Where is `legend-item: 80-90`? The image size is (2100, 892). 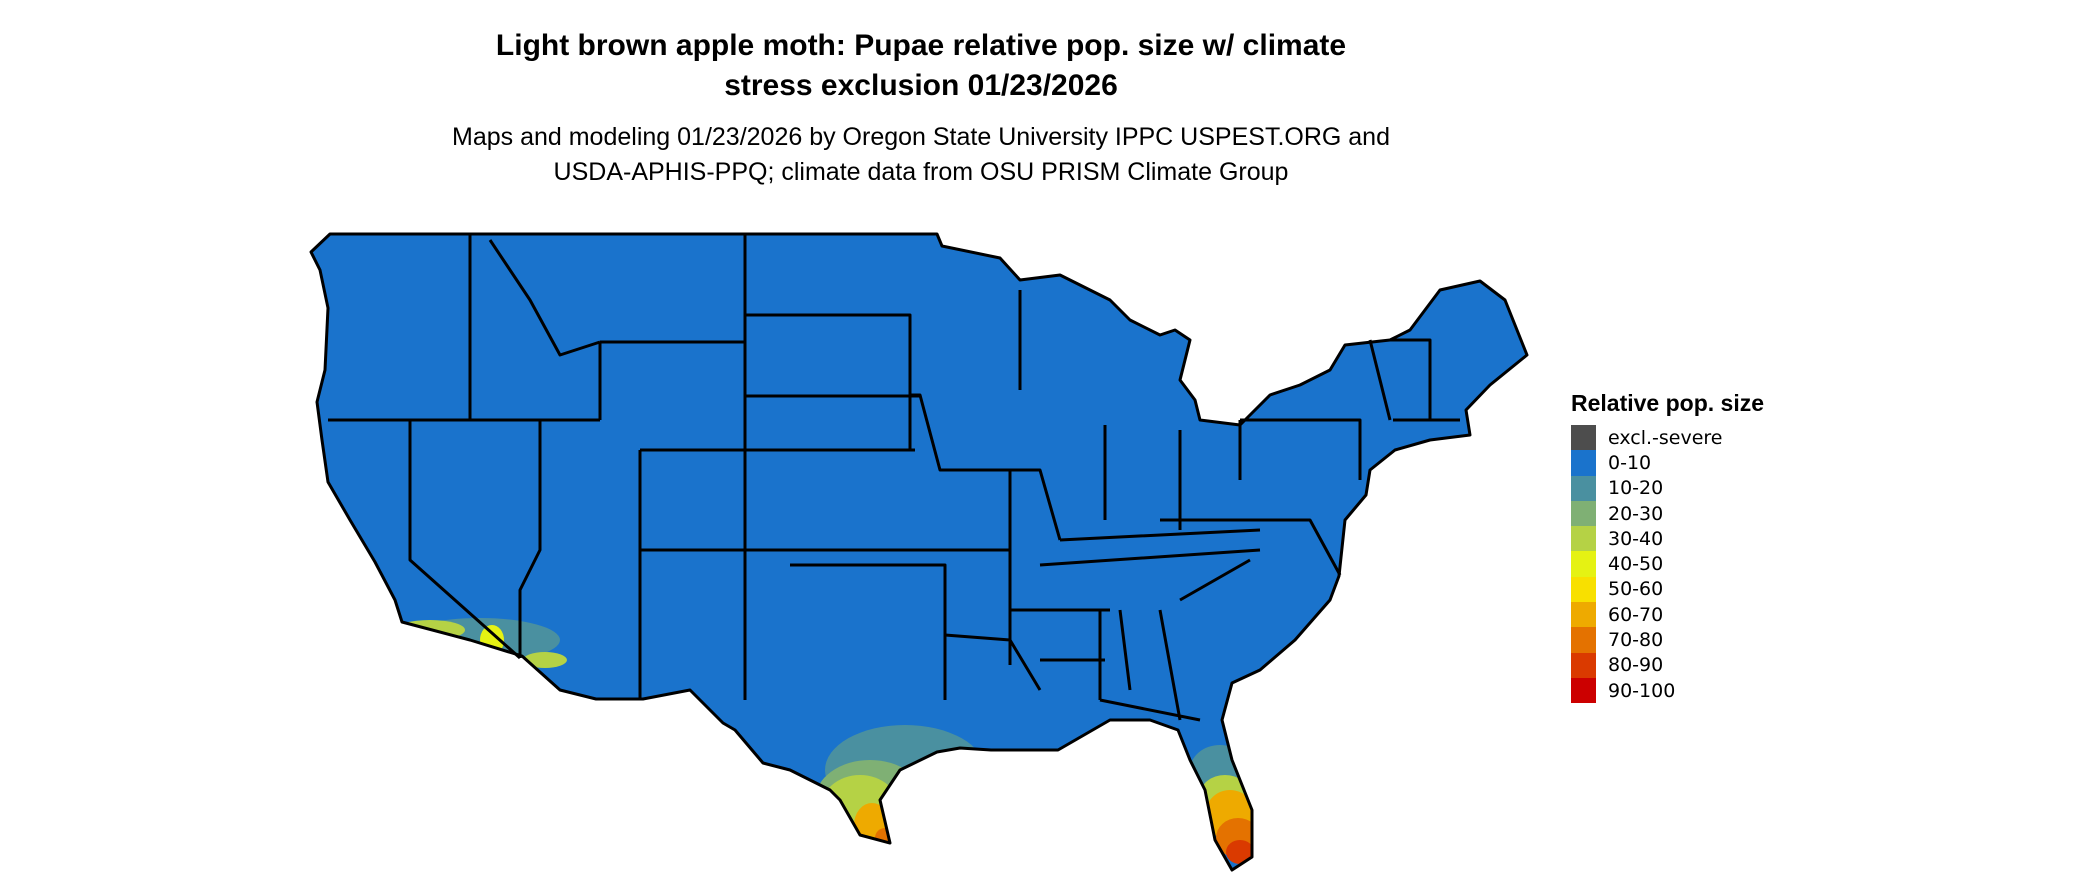 legend-item: 80-90 is located at coordinates (1667, 665).